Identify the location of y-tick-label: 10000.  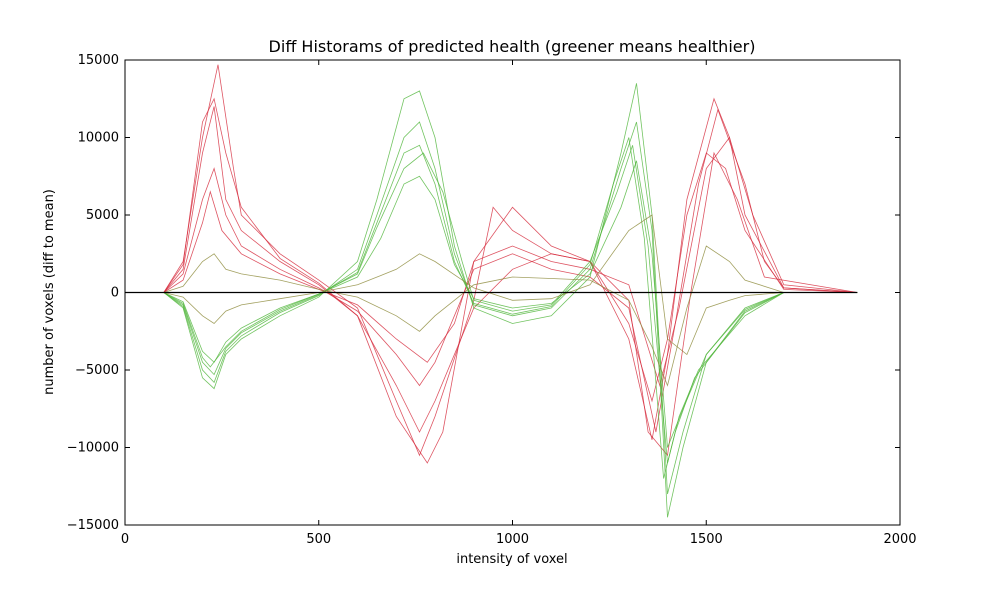
(98, 138).